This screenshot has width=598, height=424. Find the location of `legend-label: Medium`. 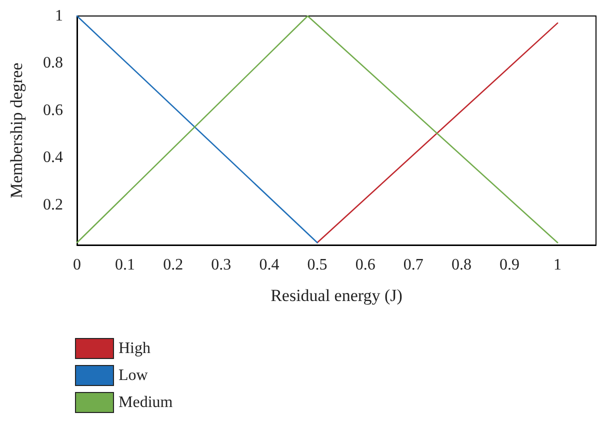

legend-label: Medium is located at coordinates (146, 402).